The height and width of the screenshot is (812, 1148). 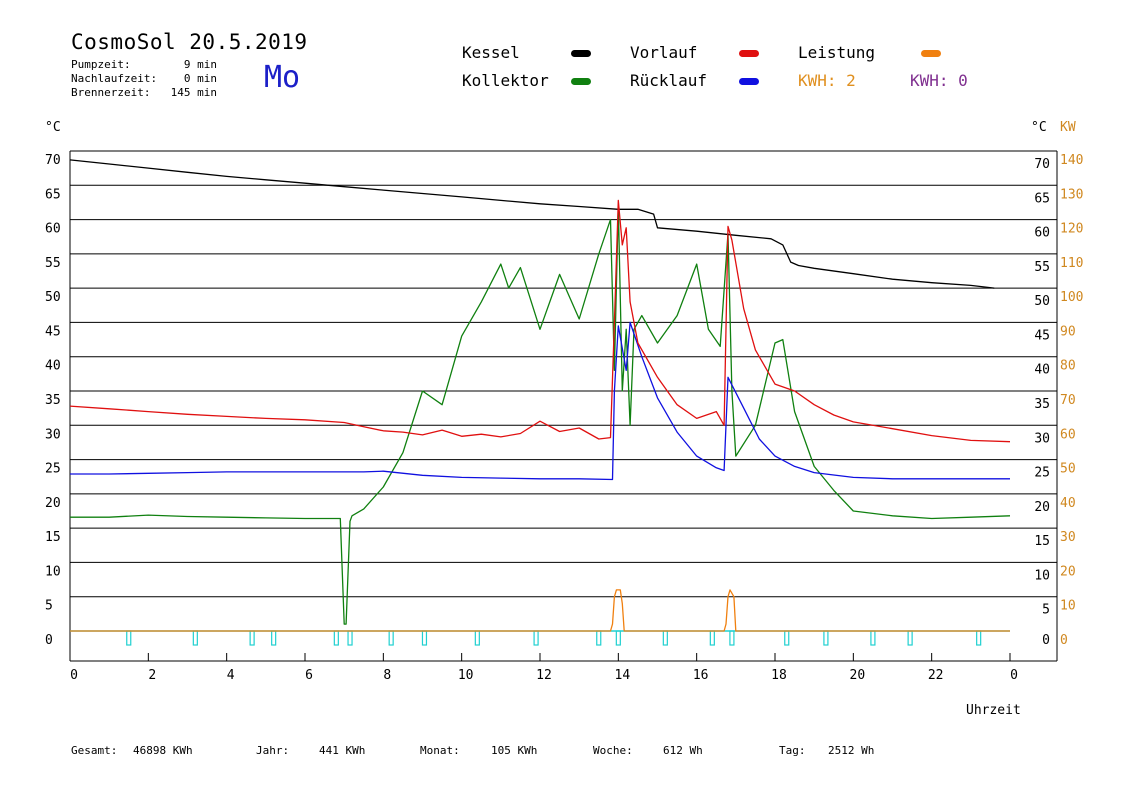 I want to click on footer-tag-value: 2512 Wh, so click(x=851, y=750).